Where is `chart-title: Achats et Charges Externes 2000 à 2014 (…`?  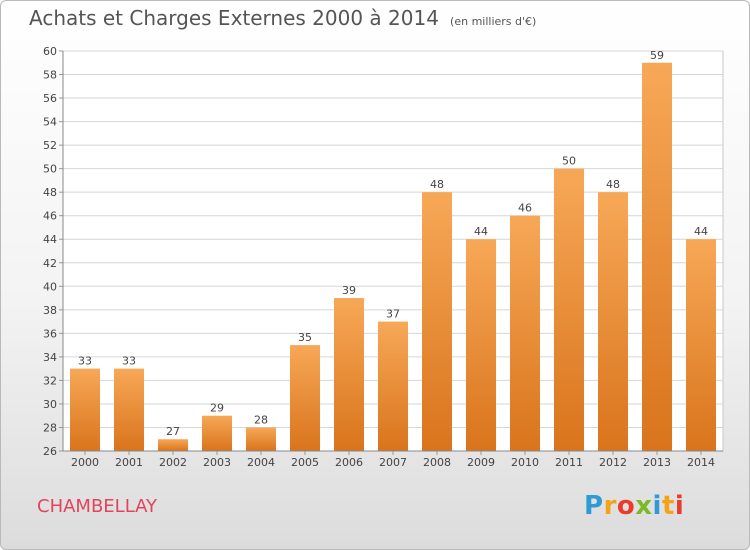 chart-title: Achats et Charges Externes 2000 à 2014 (… is located at coordinates (282, 18).